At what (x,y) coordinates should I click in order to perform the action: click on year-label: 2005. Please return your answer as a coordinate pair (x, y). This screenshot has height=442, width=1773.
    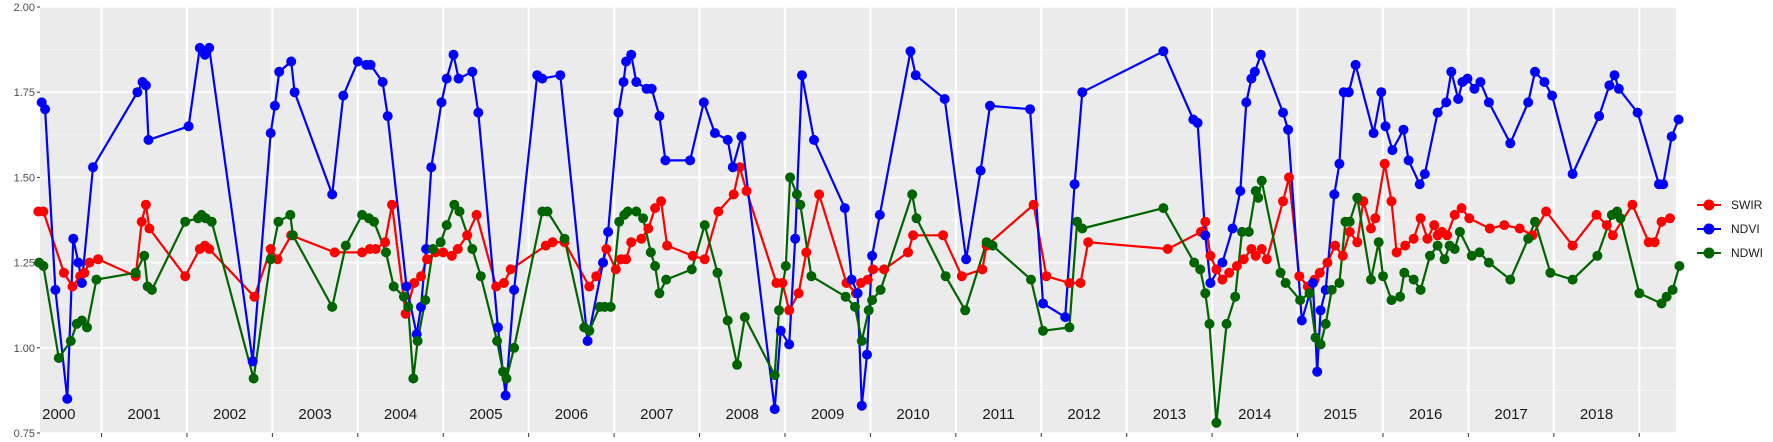
    Looking at the image, I should click on (485, 414).